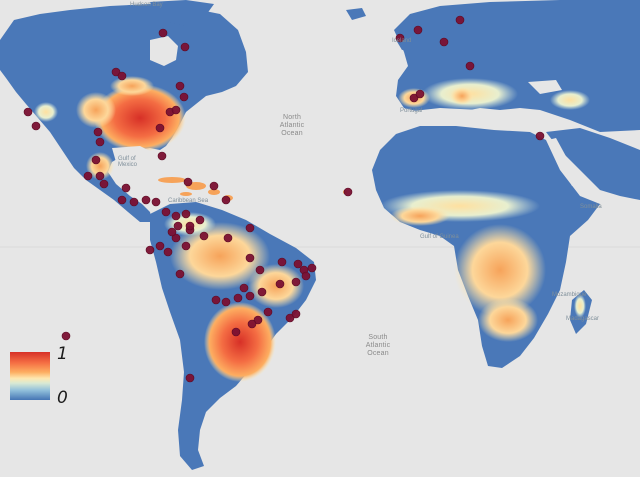 This screenshot has width=640, height=477. Describe the element at coordinates (508, 320) in the screenshot. I see `af-warm-south` at that location.